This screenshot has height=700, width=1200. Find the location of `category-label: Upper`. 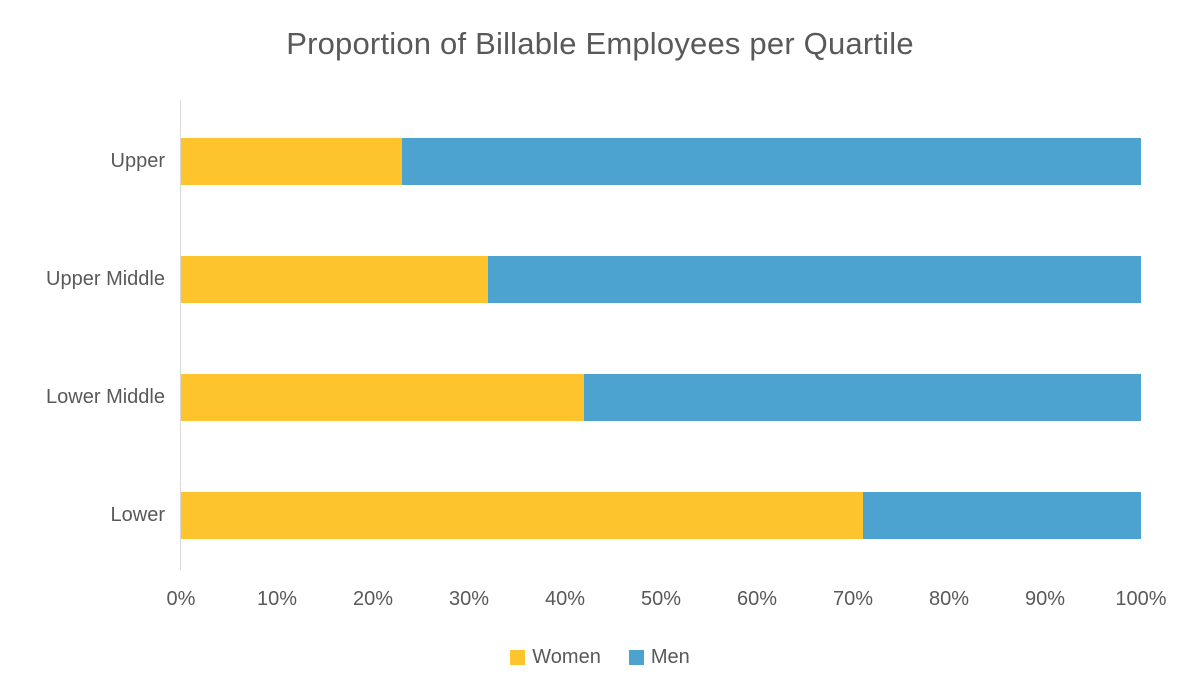

category-label: Upper is located at coordinates (137, 160).